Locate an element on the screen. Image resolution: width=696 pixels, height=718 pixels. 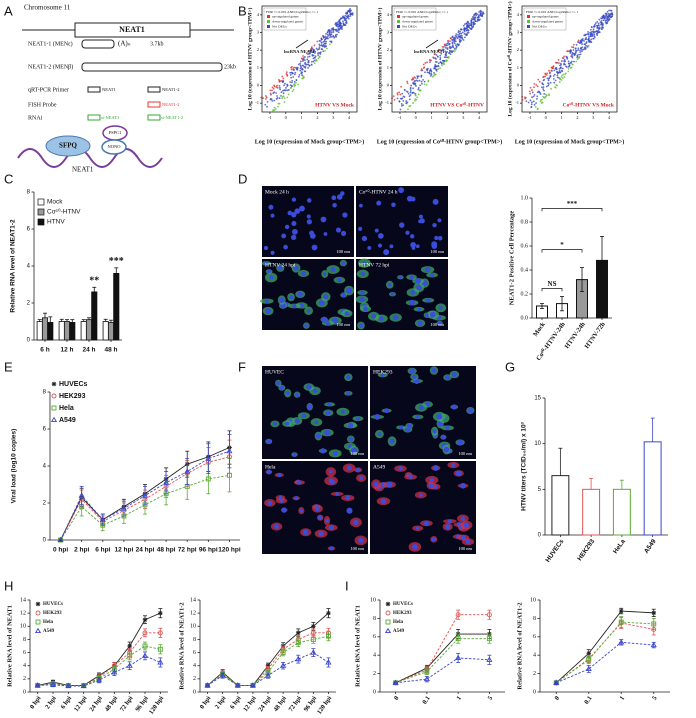
plot-frame is located at coordinates (439, 59).